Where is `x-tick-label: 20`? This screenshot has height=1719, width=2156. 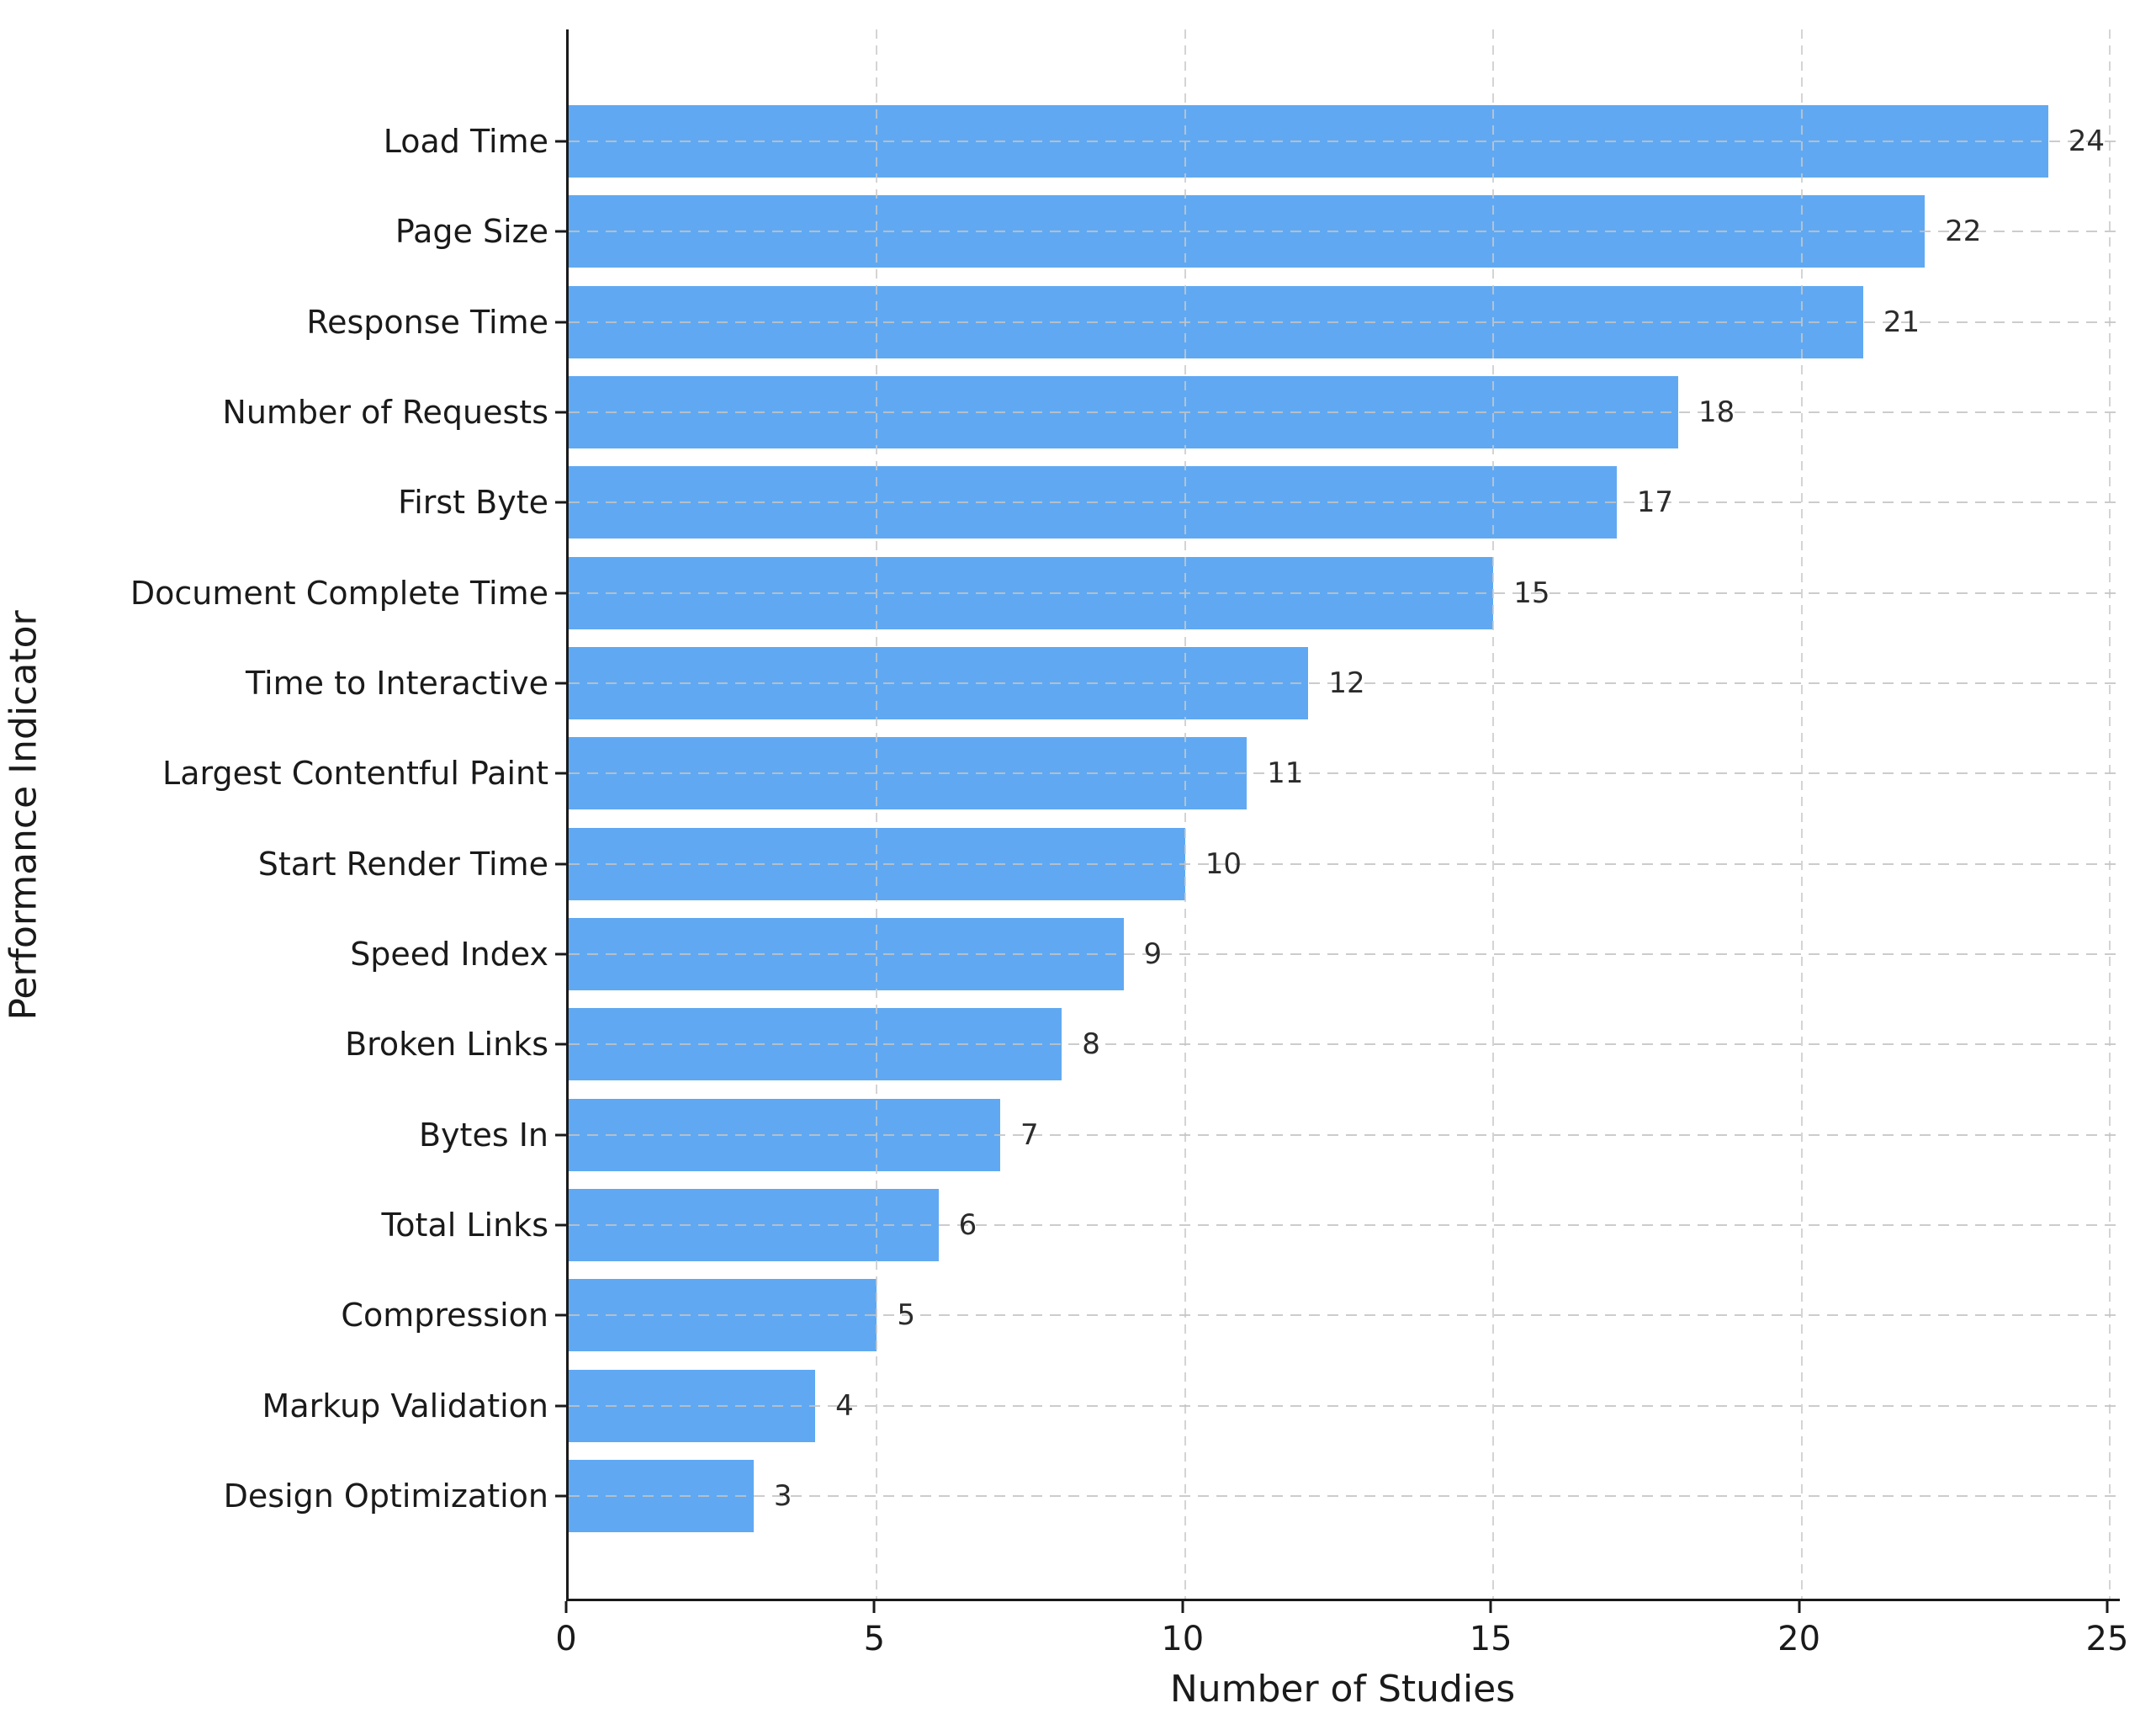
x-tick-label: 20 is located at coordinates (1799, 1639).